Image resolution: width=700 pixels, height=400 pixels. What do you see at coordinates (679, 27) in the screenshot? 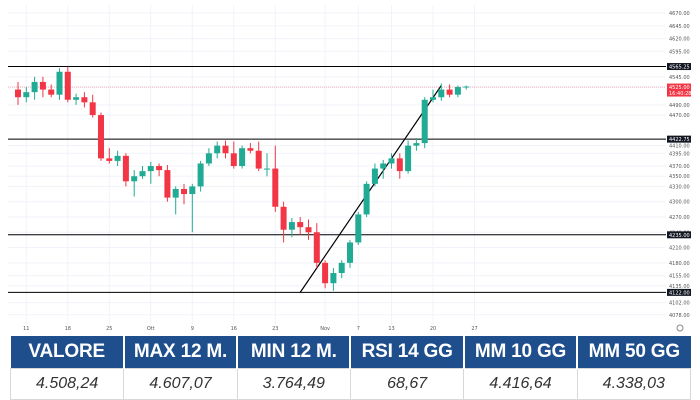
I see `y-tick-label: 4645.00` at bounding box center [679, 27].